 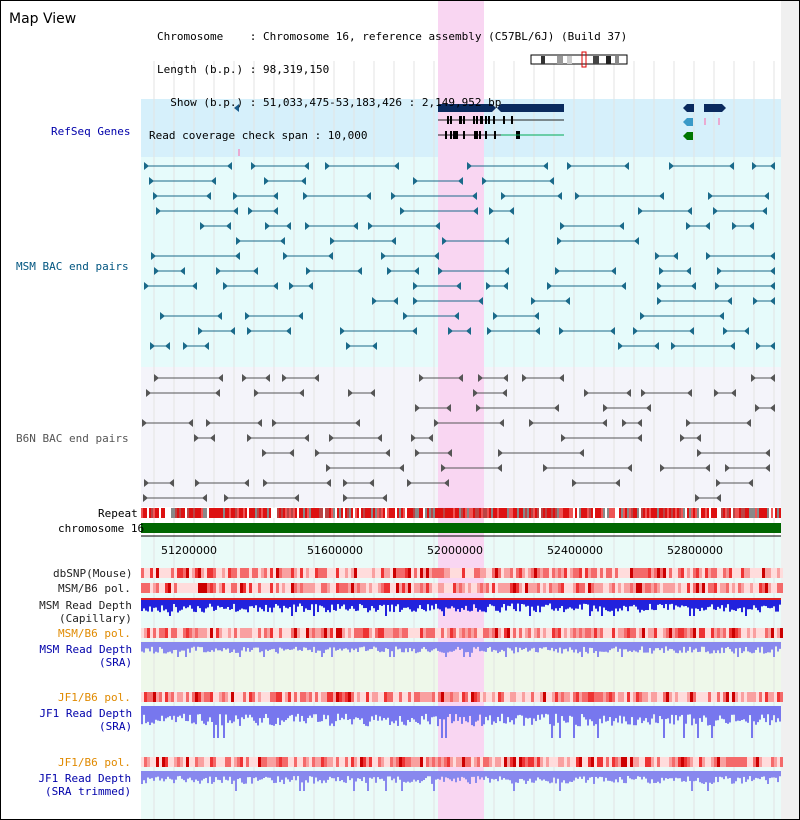 What do you see at coordinates (94, 588) in the screenshot?
I see `track-label-msm-b6-pol-1: MSM/B6 pol.` at bounding box center [94, 588].